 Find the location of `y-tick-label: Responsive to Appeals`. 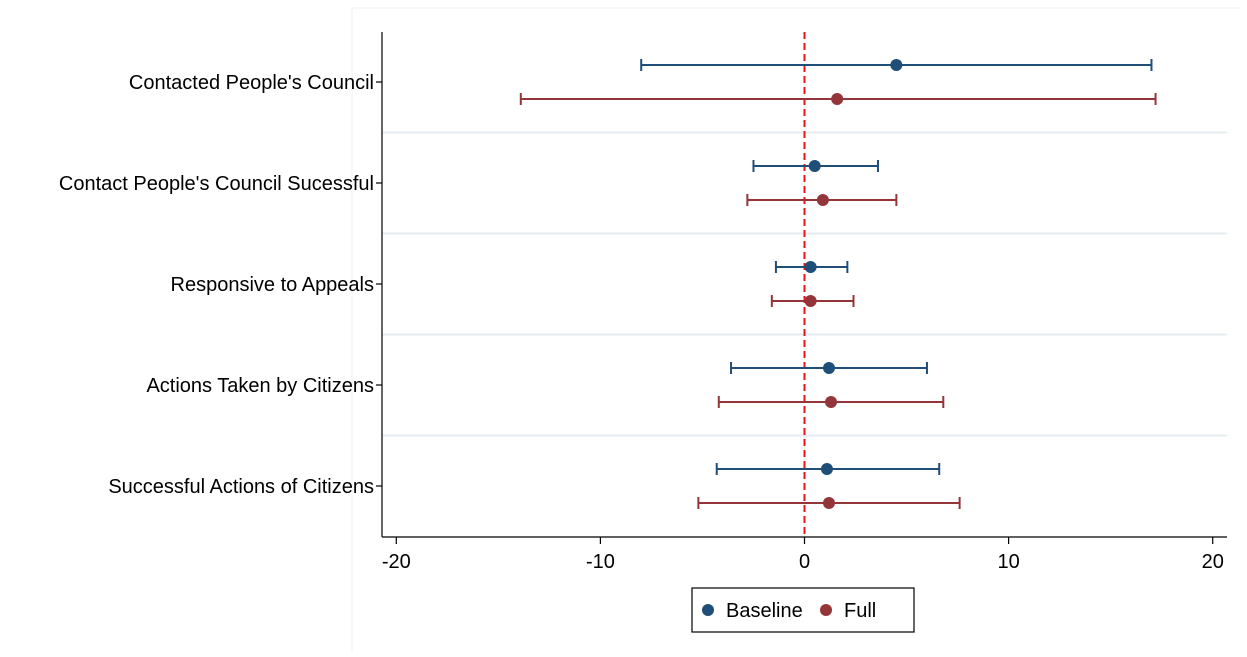

y-tick-label: Responsive to Appeals is located at coordinates (272, 285).